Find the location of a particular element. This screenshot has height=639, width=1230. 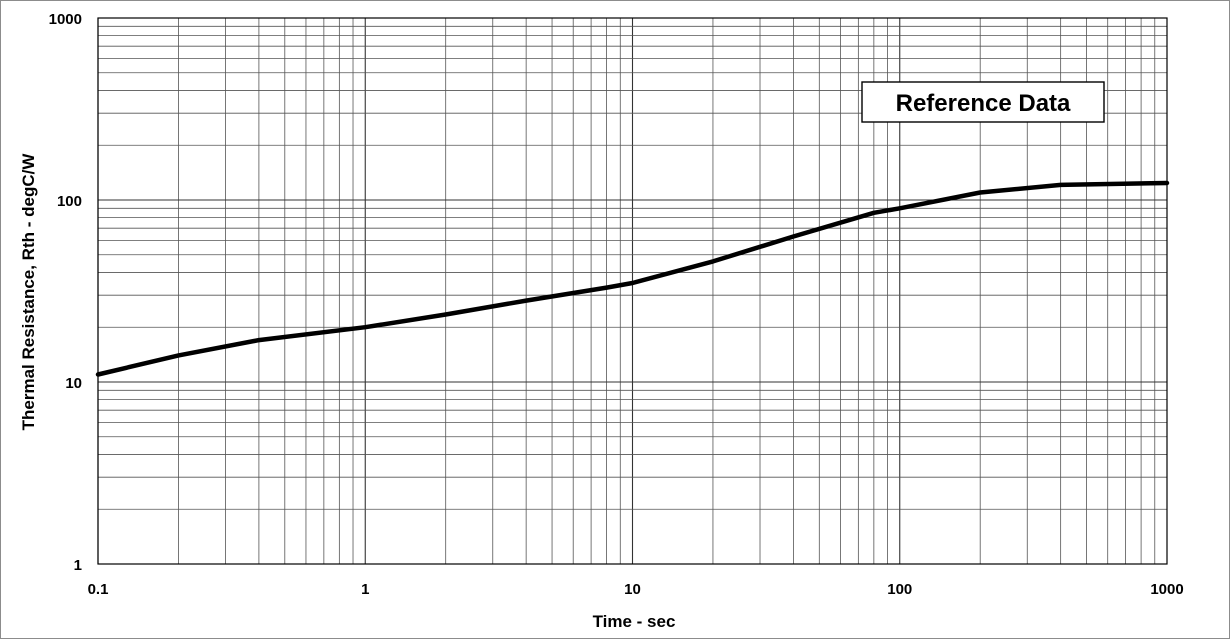

x-tick-label: 1000 is located at coordinates (1166, 589).